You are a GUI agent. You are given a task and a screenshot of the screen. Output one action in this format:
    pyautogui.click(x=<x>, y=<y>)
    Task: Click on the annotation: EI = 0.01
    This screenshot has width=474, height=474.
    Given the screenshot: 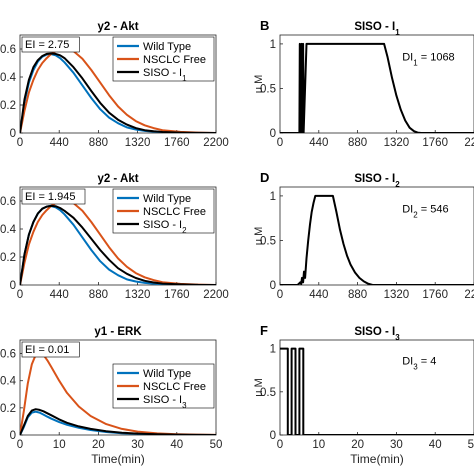 What is the action you would take?
    pyautogui.click(x=47, y=350)
    